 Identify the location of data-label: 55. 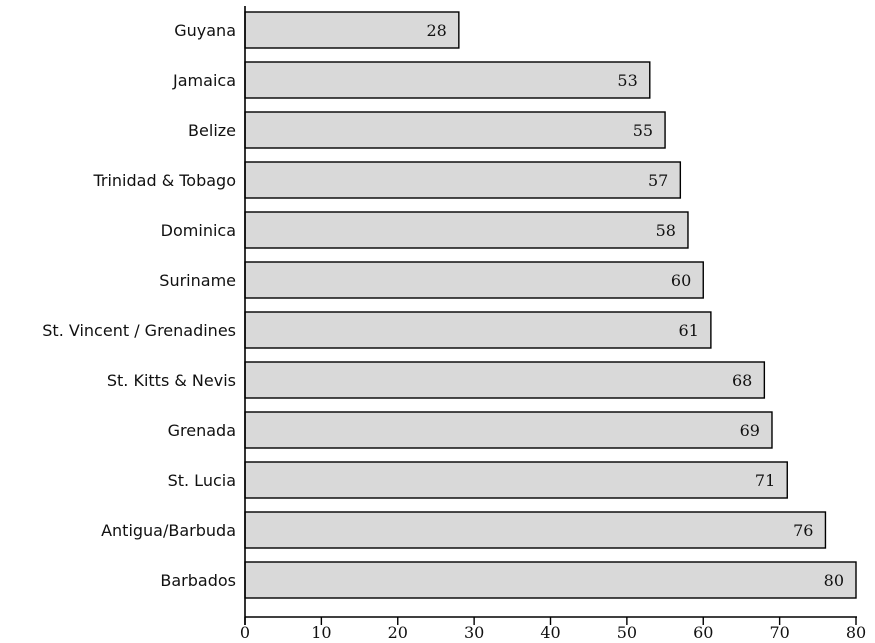
(643, 130).